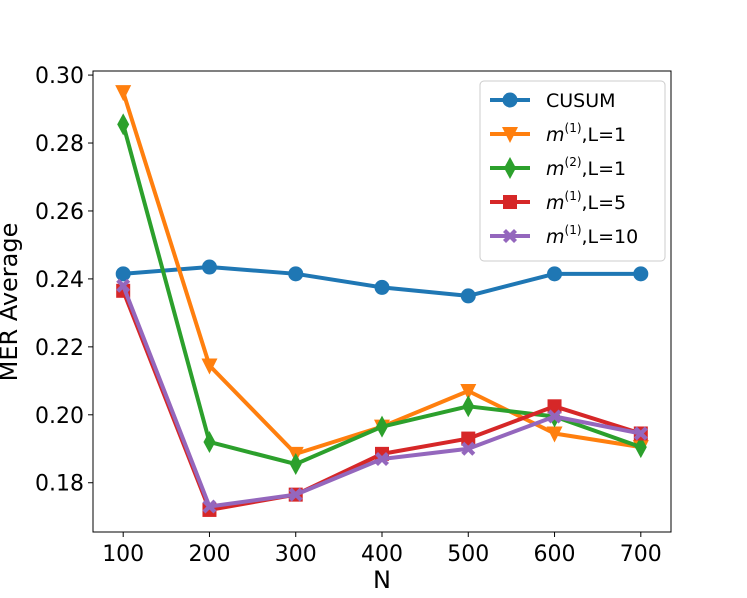 Image resolution: width=747 pixels, height=598 pixels. I want to click on legend-label-3: m(1),L=5, so click(586, 201).